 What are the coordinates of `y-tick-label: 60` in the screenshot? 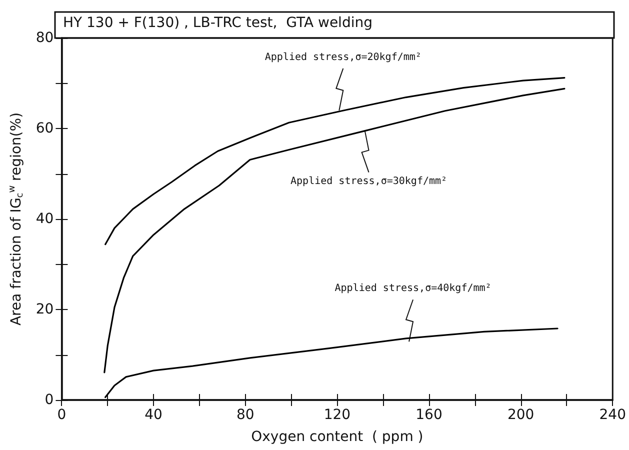 It's located at (45, 128).